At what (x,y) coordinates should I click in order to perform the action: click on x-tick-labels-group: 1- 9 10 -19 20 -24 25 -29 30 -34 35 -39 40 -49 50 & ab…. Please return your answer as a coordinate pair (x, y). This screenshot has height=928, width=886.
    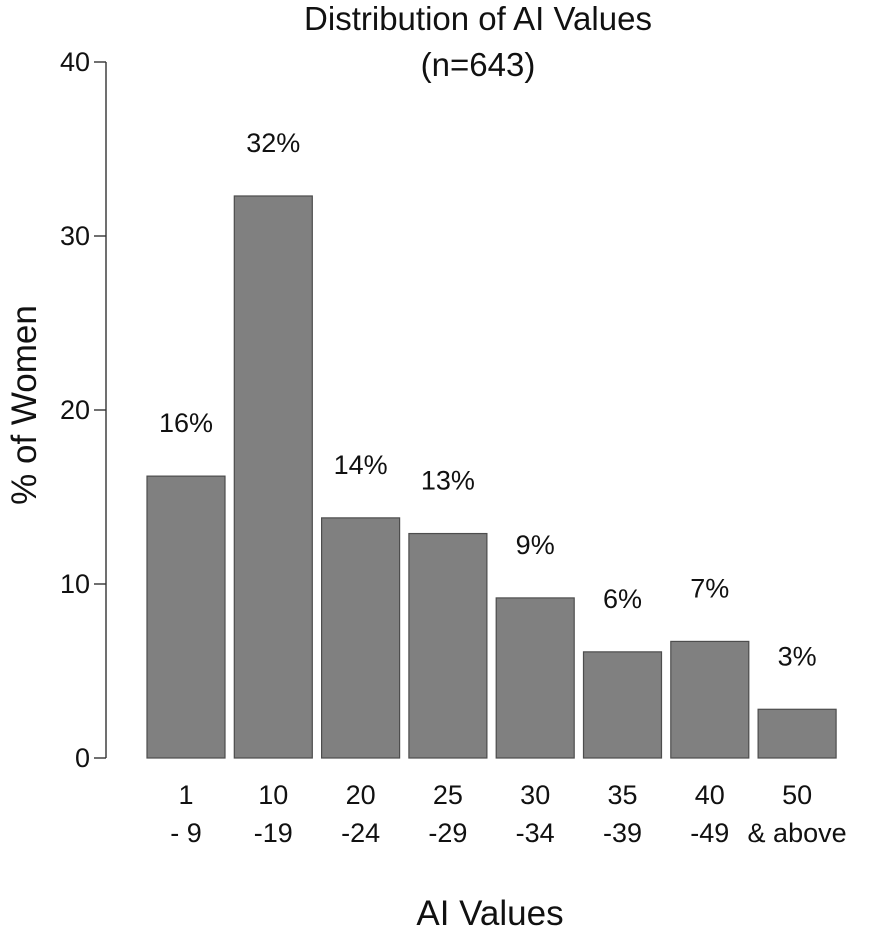
    Looking at the image, I should click on (508, 814).